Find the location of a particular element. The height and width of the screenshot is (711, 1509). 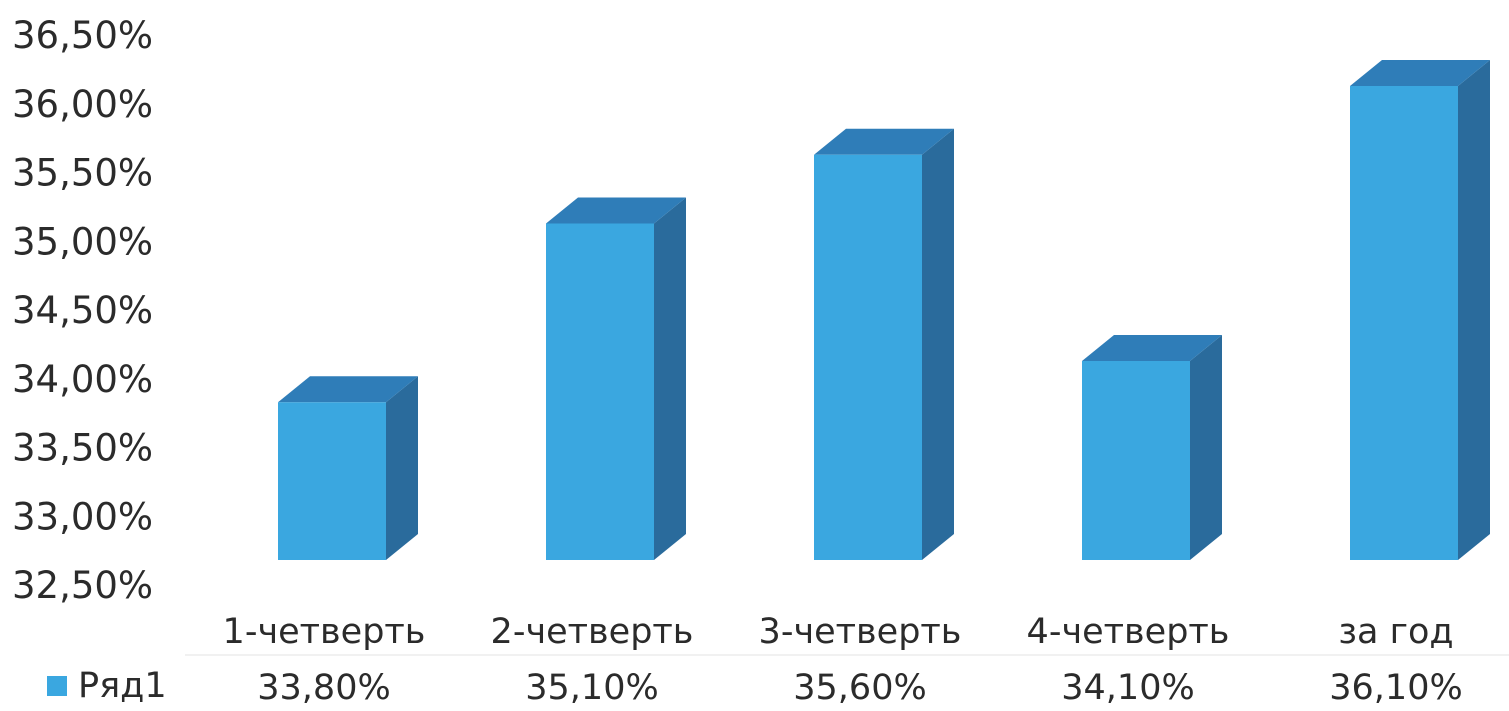

value-labels: 33,80% 35,10% 35,60% 34,10% 36,10% is located at coordinates (859, 688).